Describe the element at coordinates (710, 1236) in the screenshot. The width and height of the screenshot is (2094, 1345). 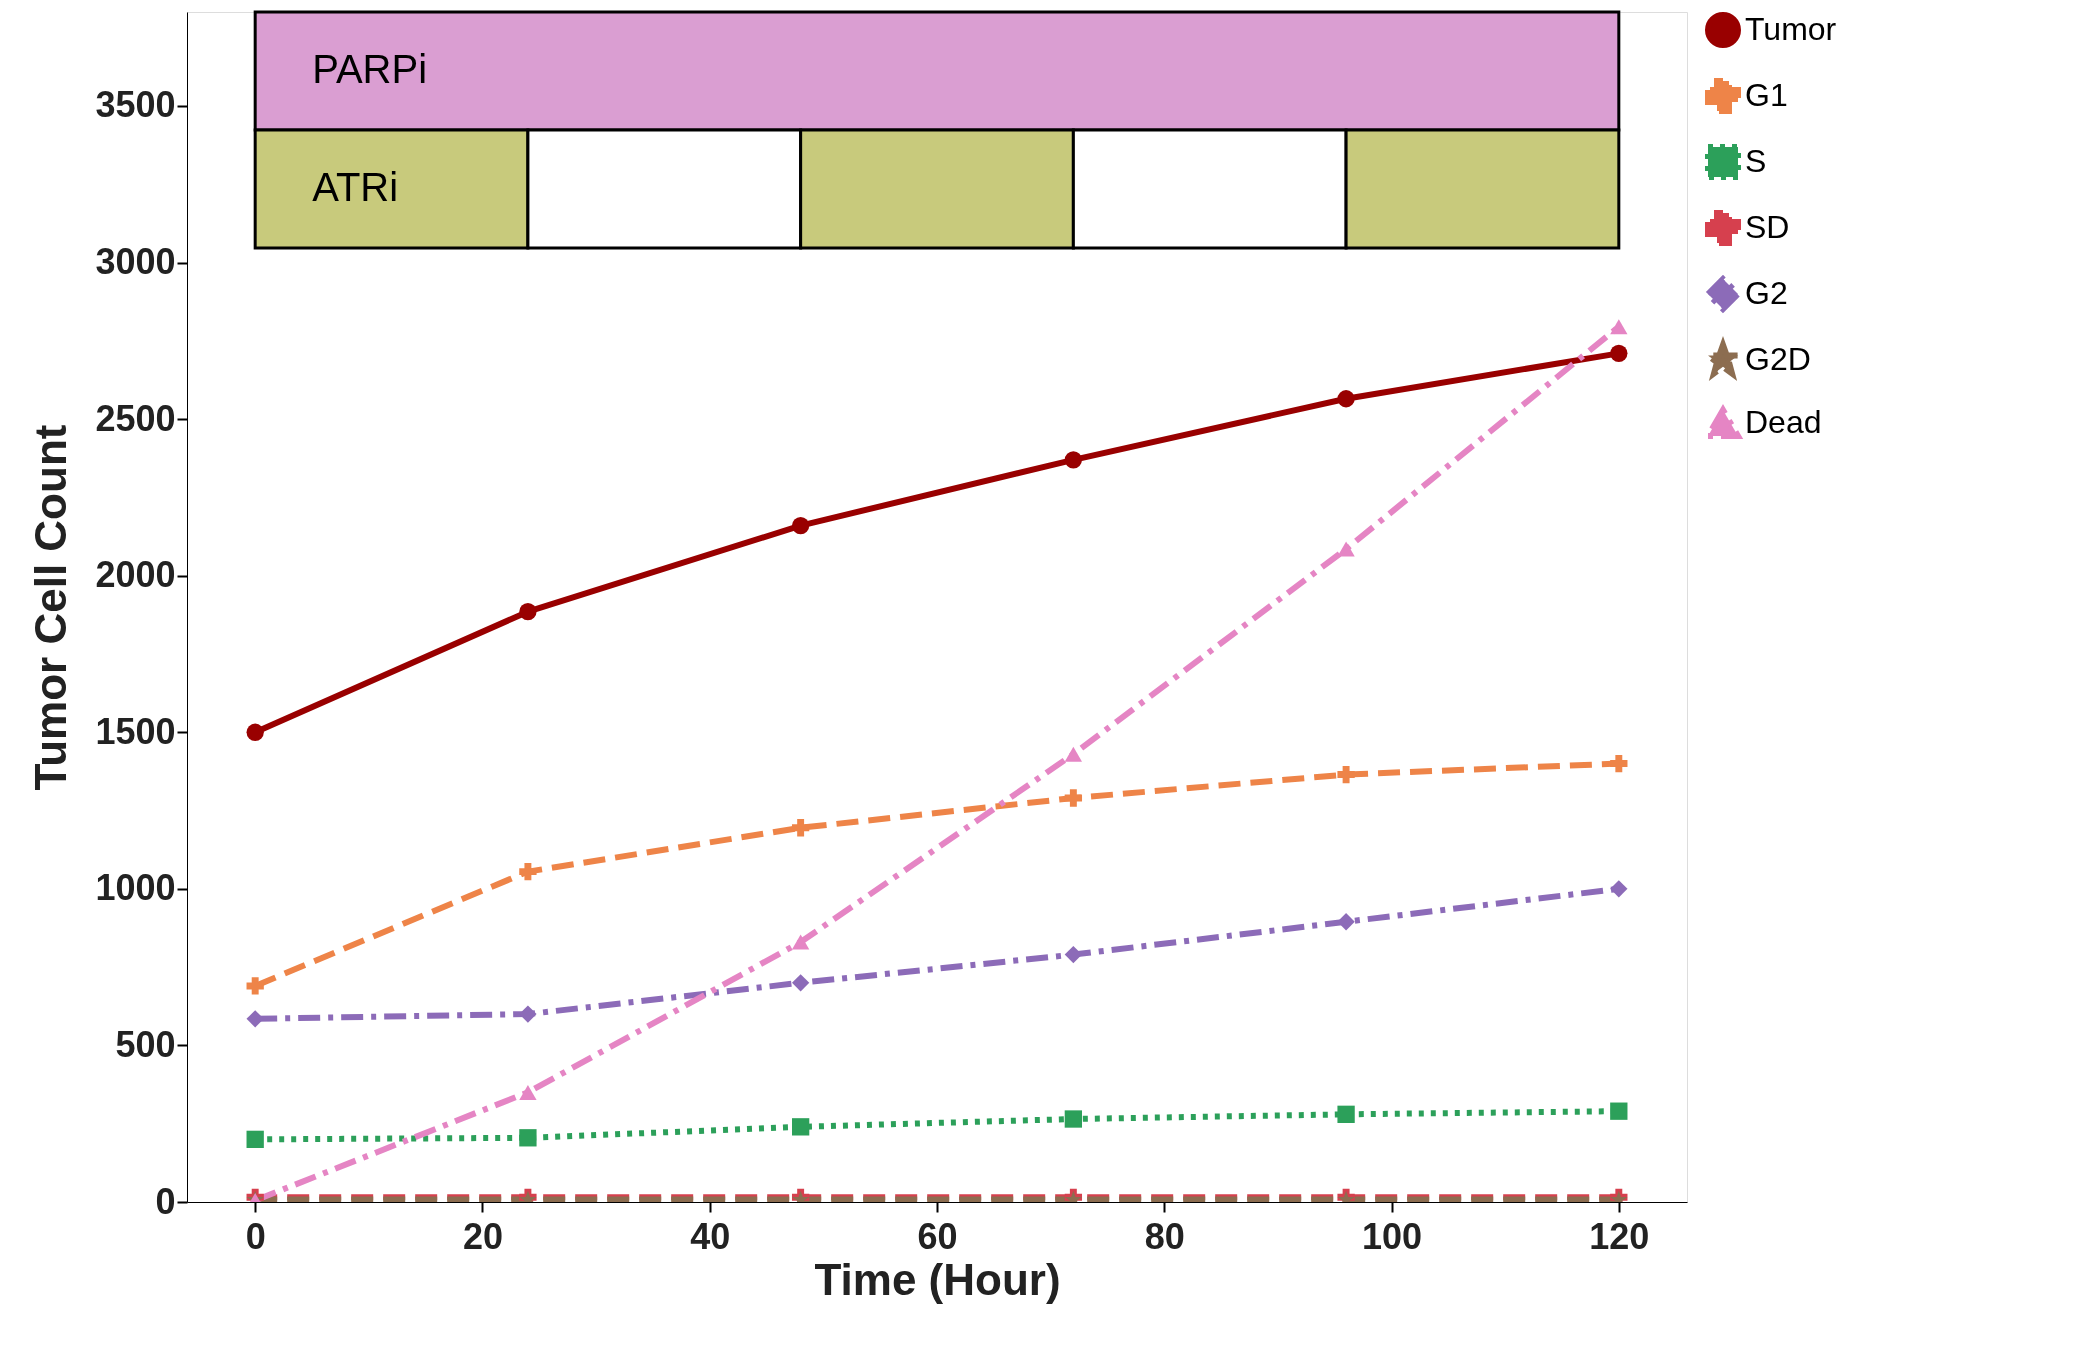
I see `x-tick-label: 40` at that location.